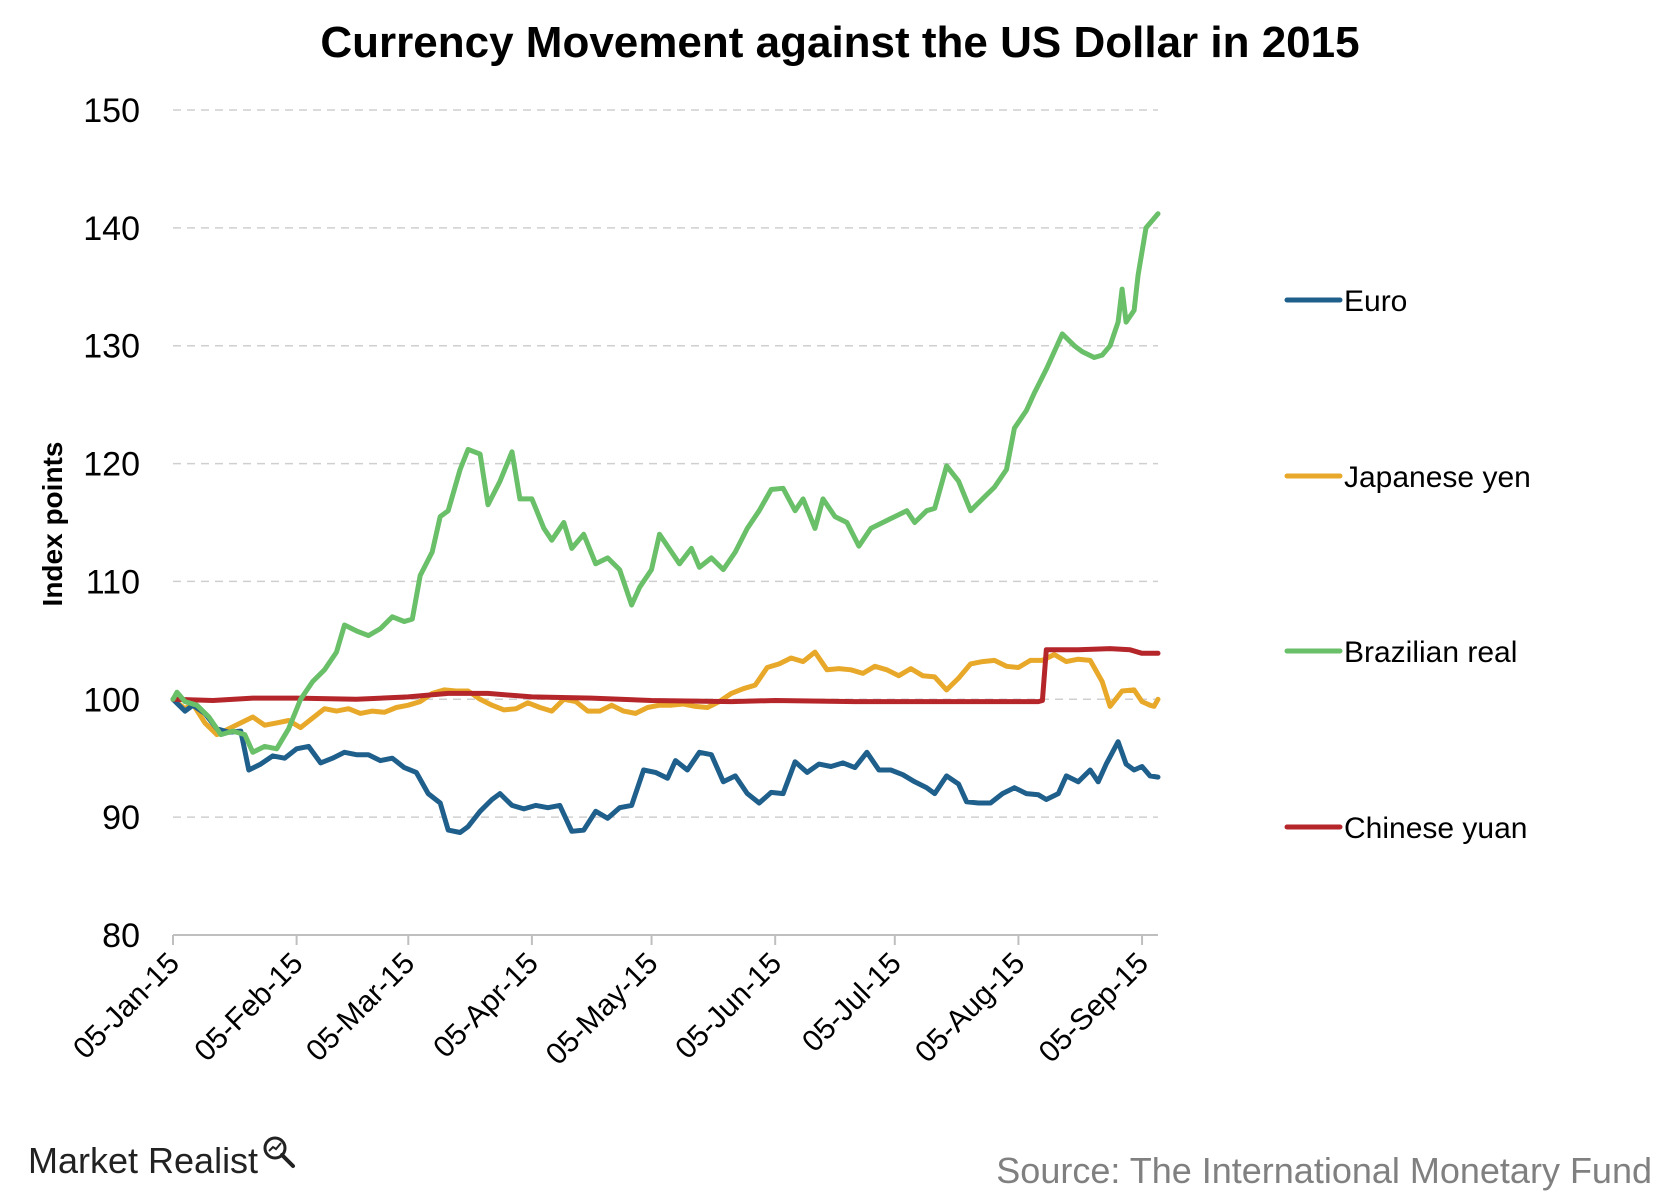 The height and width of the screenshot is (1200, 1680). I want to click on x-tick-label: 05-Jun-15, so click(728, 1006).